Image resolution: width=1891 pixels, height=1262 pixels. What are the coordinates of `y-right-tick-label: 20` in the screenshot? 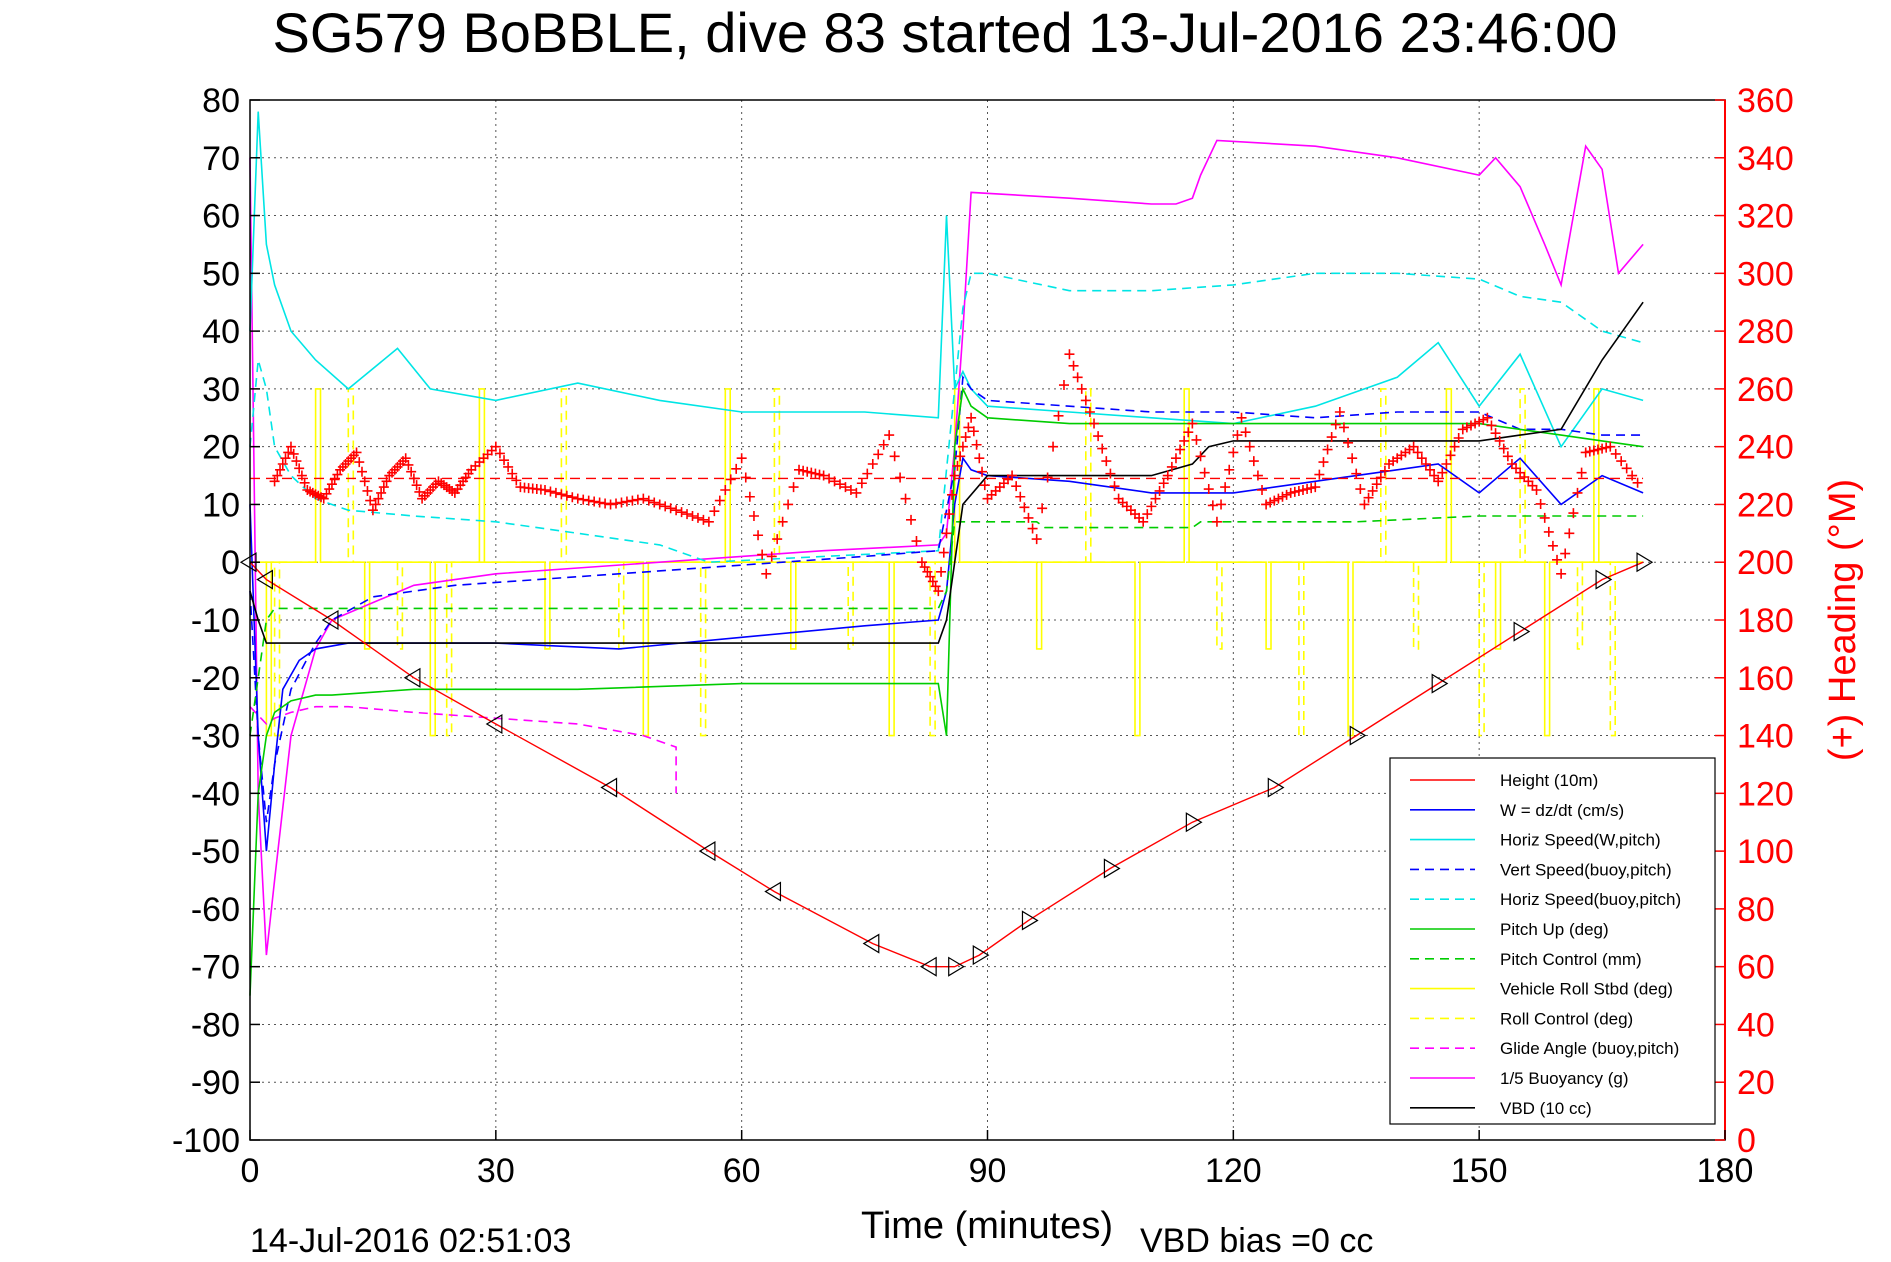 It's located at (1756, 1083).